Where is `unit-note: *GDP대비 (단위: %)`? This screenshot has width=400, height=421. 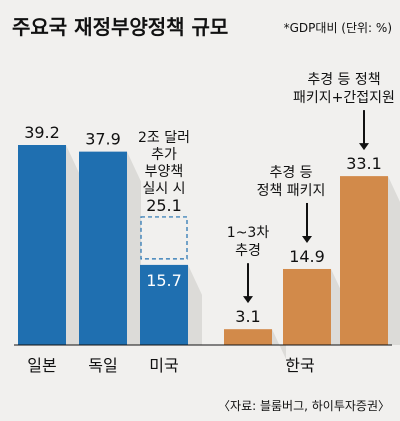
unit-note: *GDP대비 (단위: %) is located at coordinates (338, 28).